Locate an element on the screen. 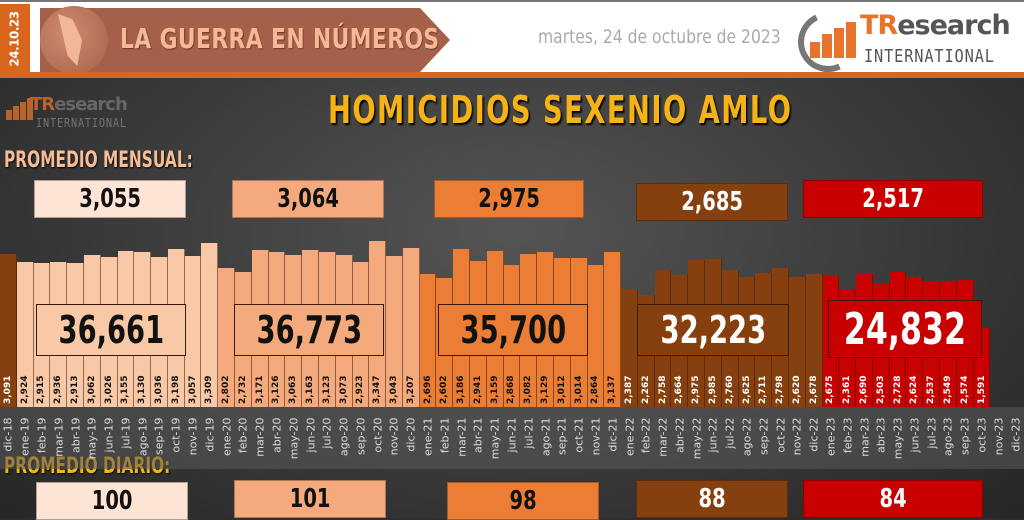  bar-value-label: 2,732 is located at coordinates (242, 389).